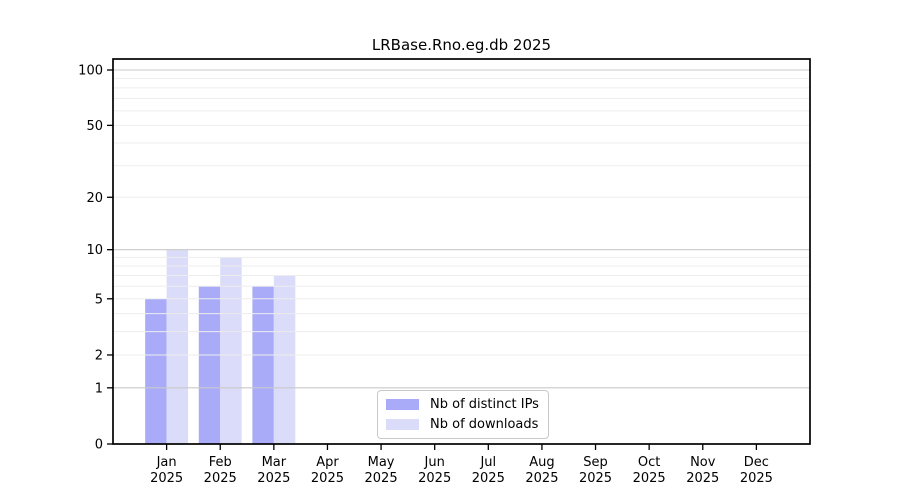  Describe the element at coordinates (402, 424) in the screenshot. I see `legend-swatch-downloads` at that location.